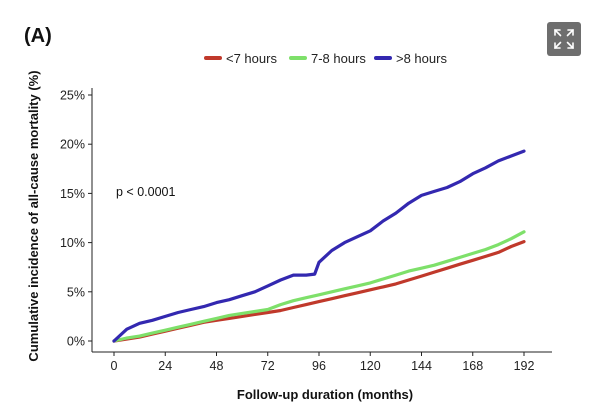  I want to click on legend: <7 hours 7-8 hours >8 hours, so click(325, 58).